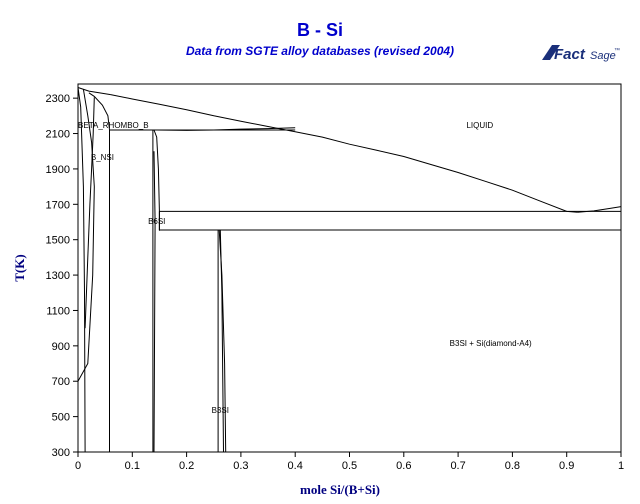  What do you see at coordinates (58, 99) in the screenshot?
I see `y-tick-label: 2300` at bounding box center [58, 99].